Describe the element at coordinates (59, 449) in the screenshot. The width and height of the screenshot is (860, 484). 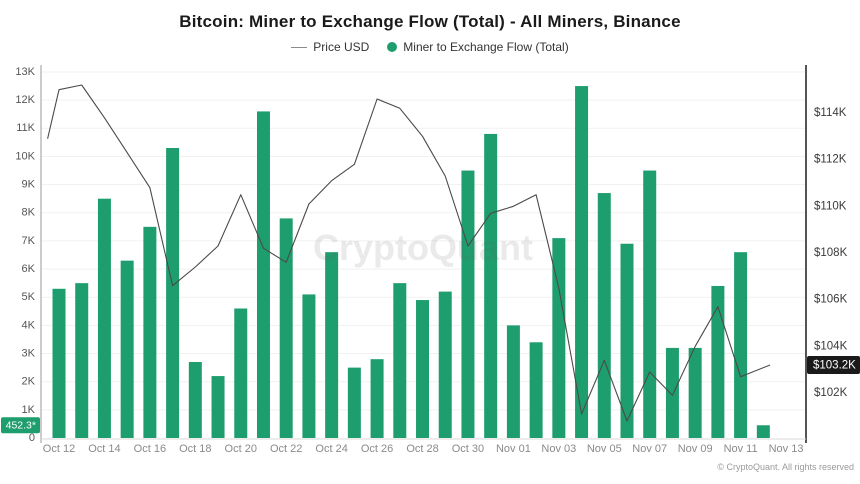
I see `x-axis-label: Oct 12` at that location.